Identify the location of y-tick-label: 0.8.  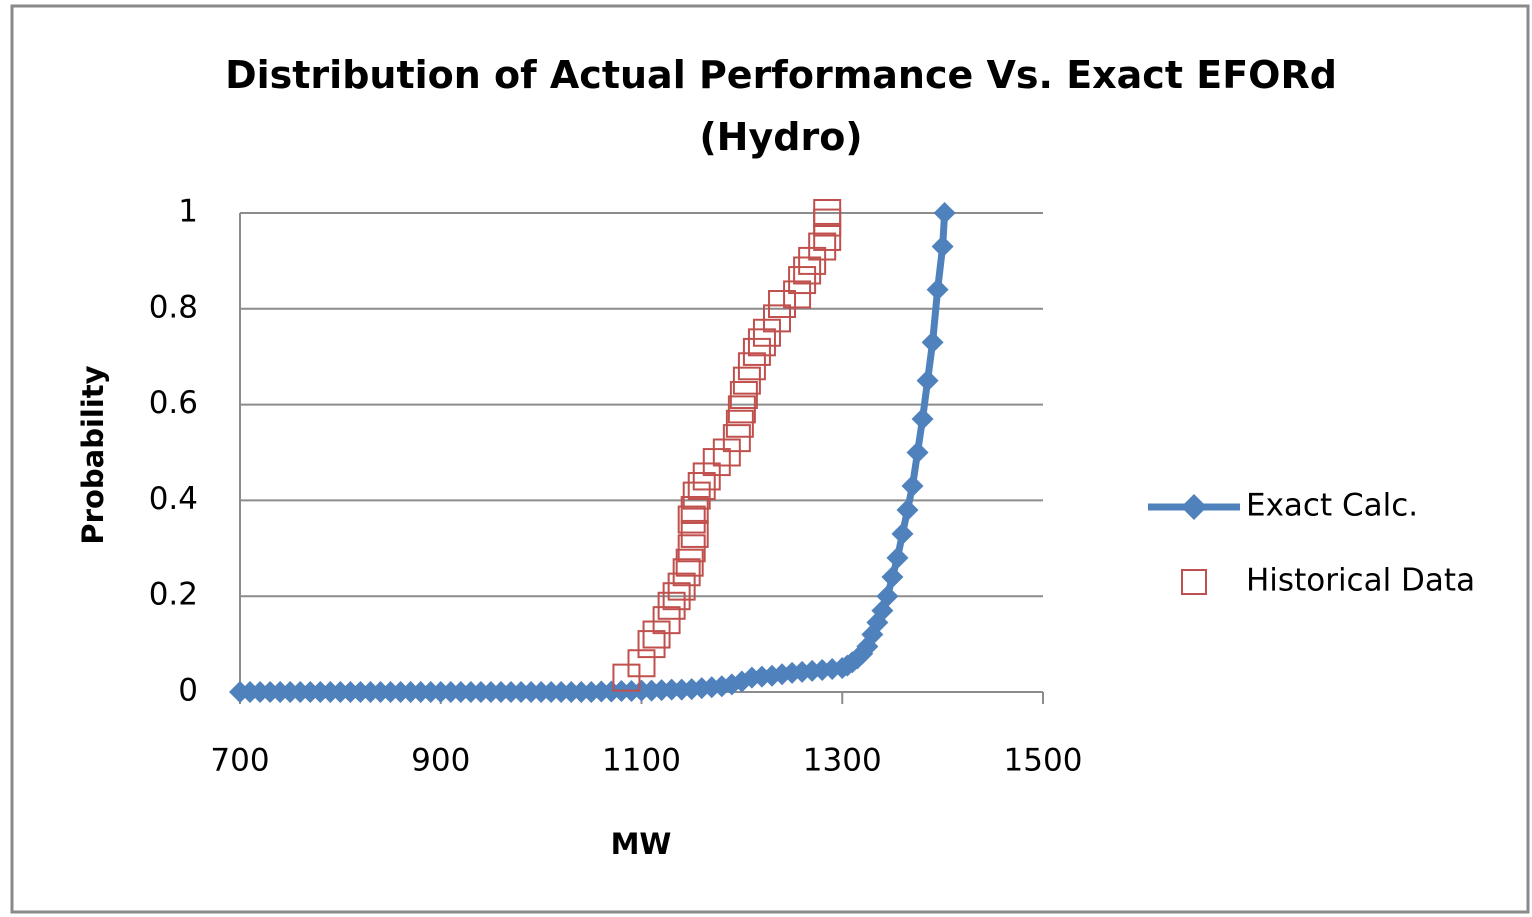
(173, 307).